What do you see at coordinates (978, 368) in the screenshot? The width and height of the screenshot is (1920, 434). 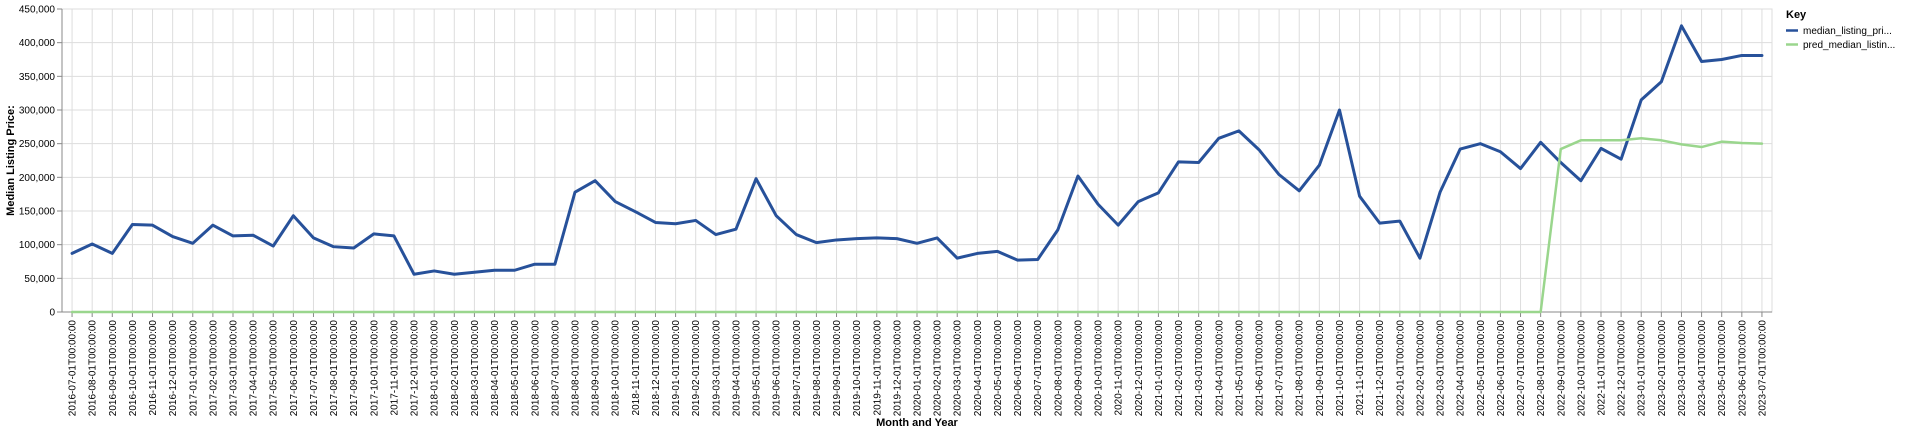 I see `x-tick-label: 2020-04-01T00:00:00` at bounding box center [978, 368].